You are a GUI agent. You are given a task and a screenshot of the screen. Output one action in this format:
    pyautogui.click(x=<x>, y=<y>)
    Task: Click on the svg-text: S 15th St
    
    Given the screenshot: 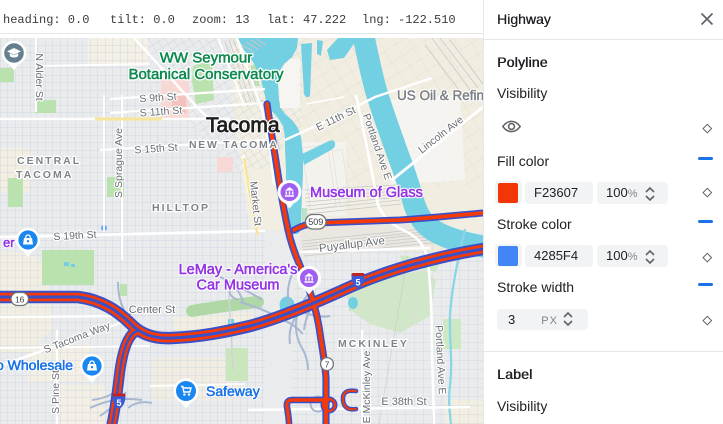 What is the action you would take?
    pyautogui.click(x=156, y=149)
    